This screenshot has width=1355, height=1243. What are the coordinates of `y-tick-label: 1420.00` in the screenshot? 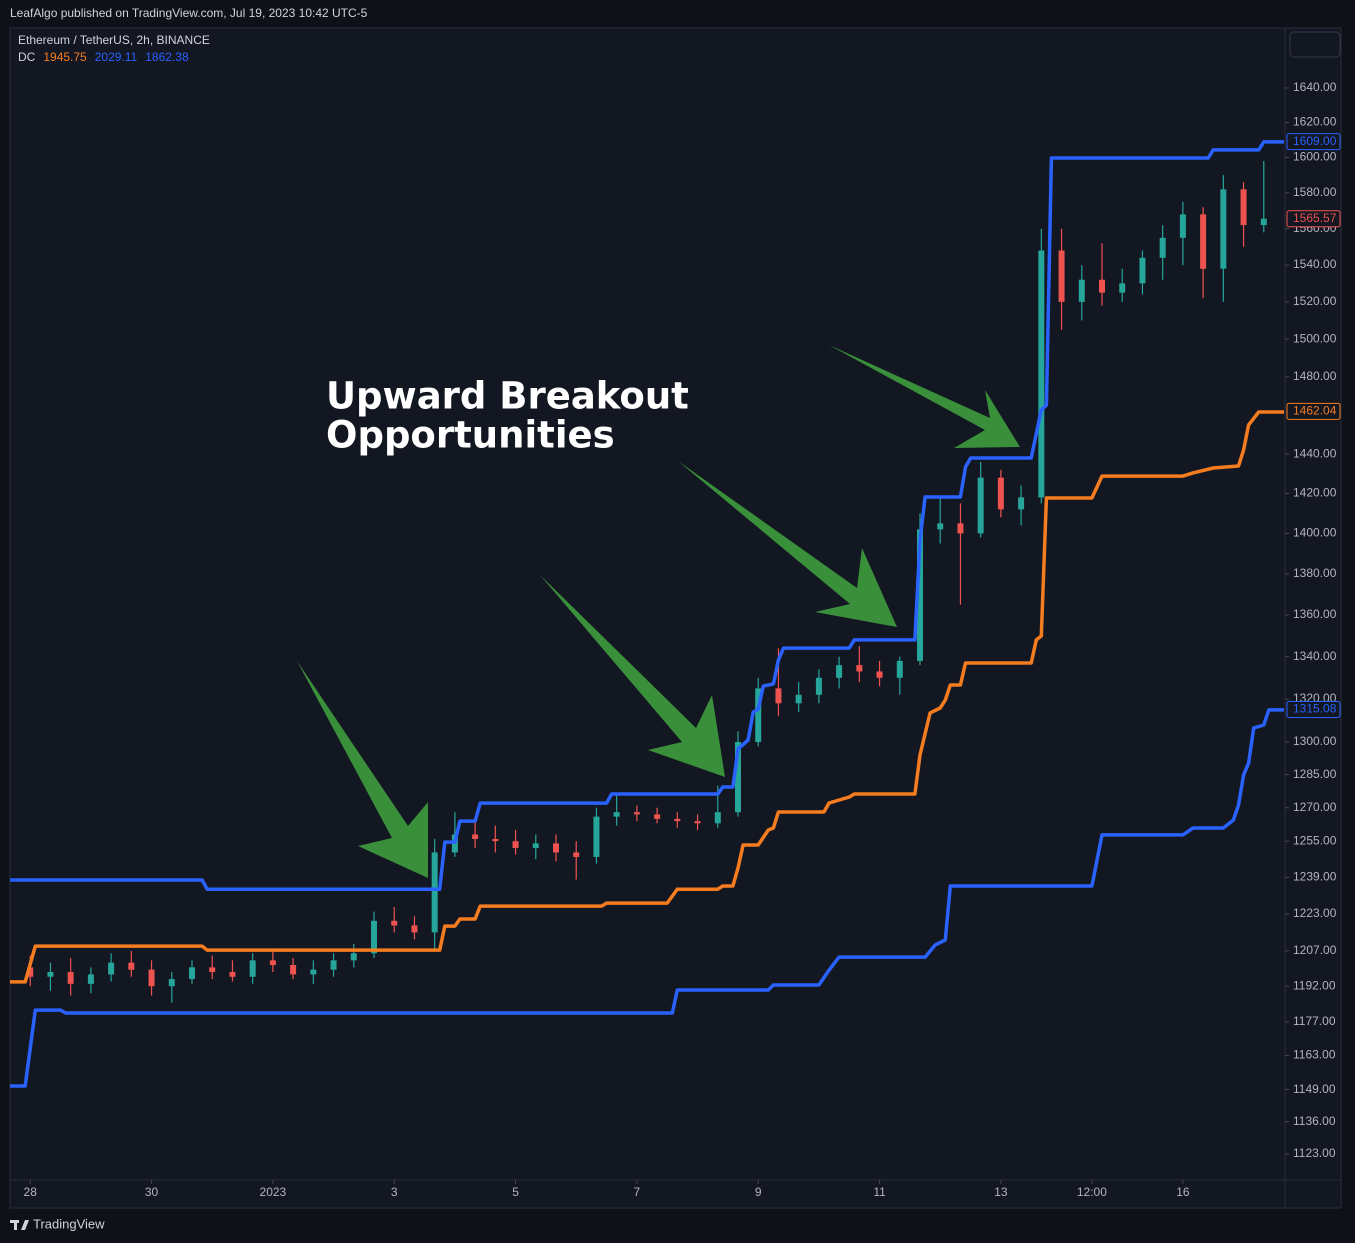 It's located at (1315, 493).